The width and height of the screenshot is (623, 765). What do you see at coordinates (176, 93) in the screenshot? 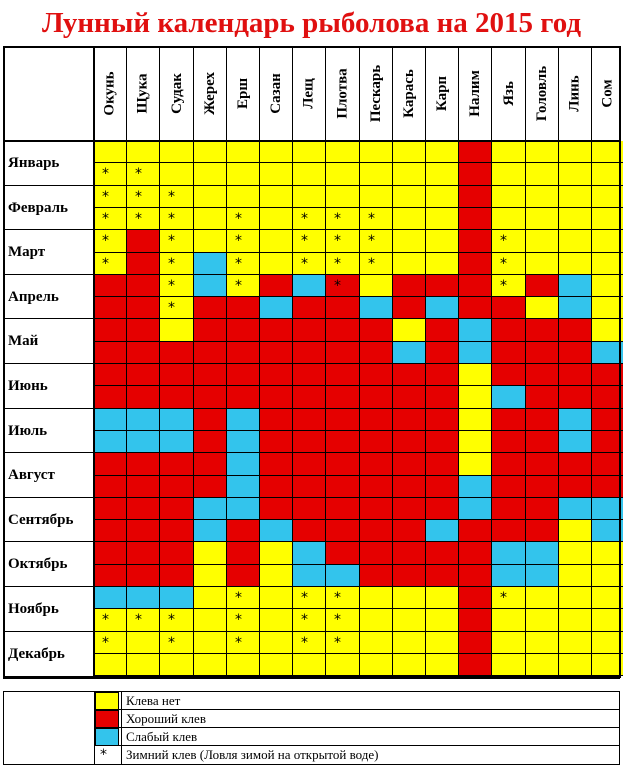
I see `fish-name: Судак` at bounding box center [176, 93].